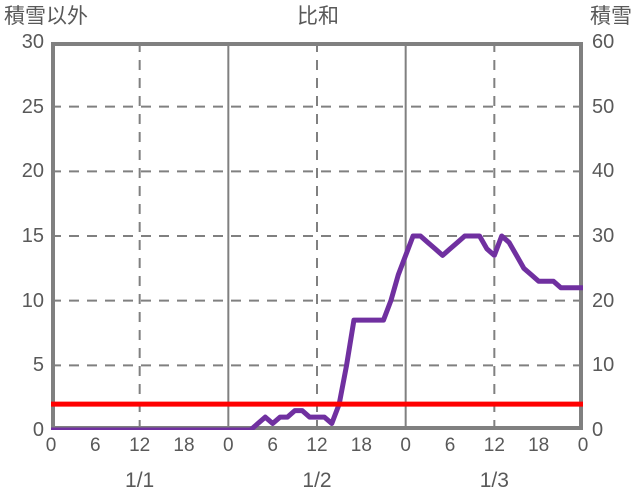 Image resolution: width=636 pixels, height=501 pixels. Describe the element at coordinates (32, 171) in the screenshot. I see `y-axis-left-tick-label: 20` at that location.